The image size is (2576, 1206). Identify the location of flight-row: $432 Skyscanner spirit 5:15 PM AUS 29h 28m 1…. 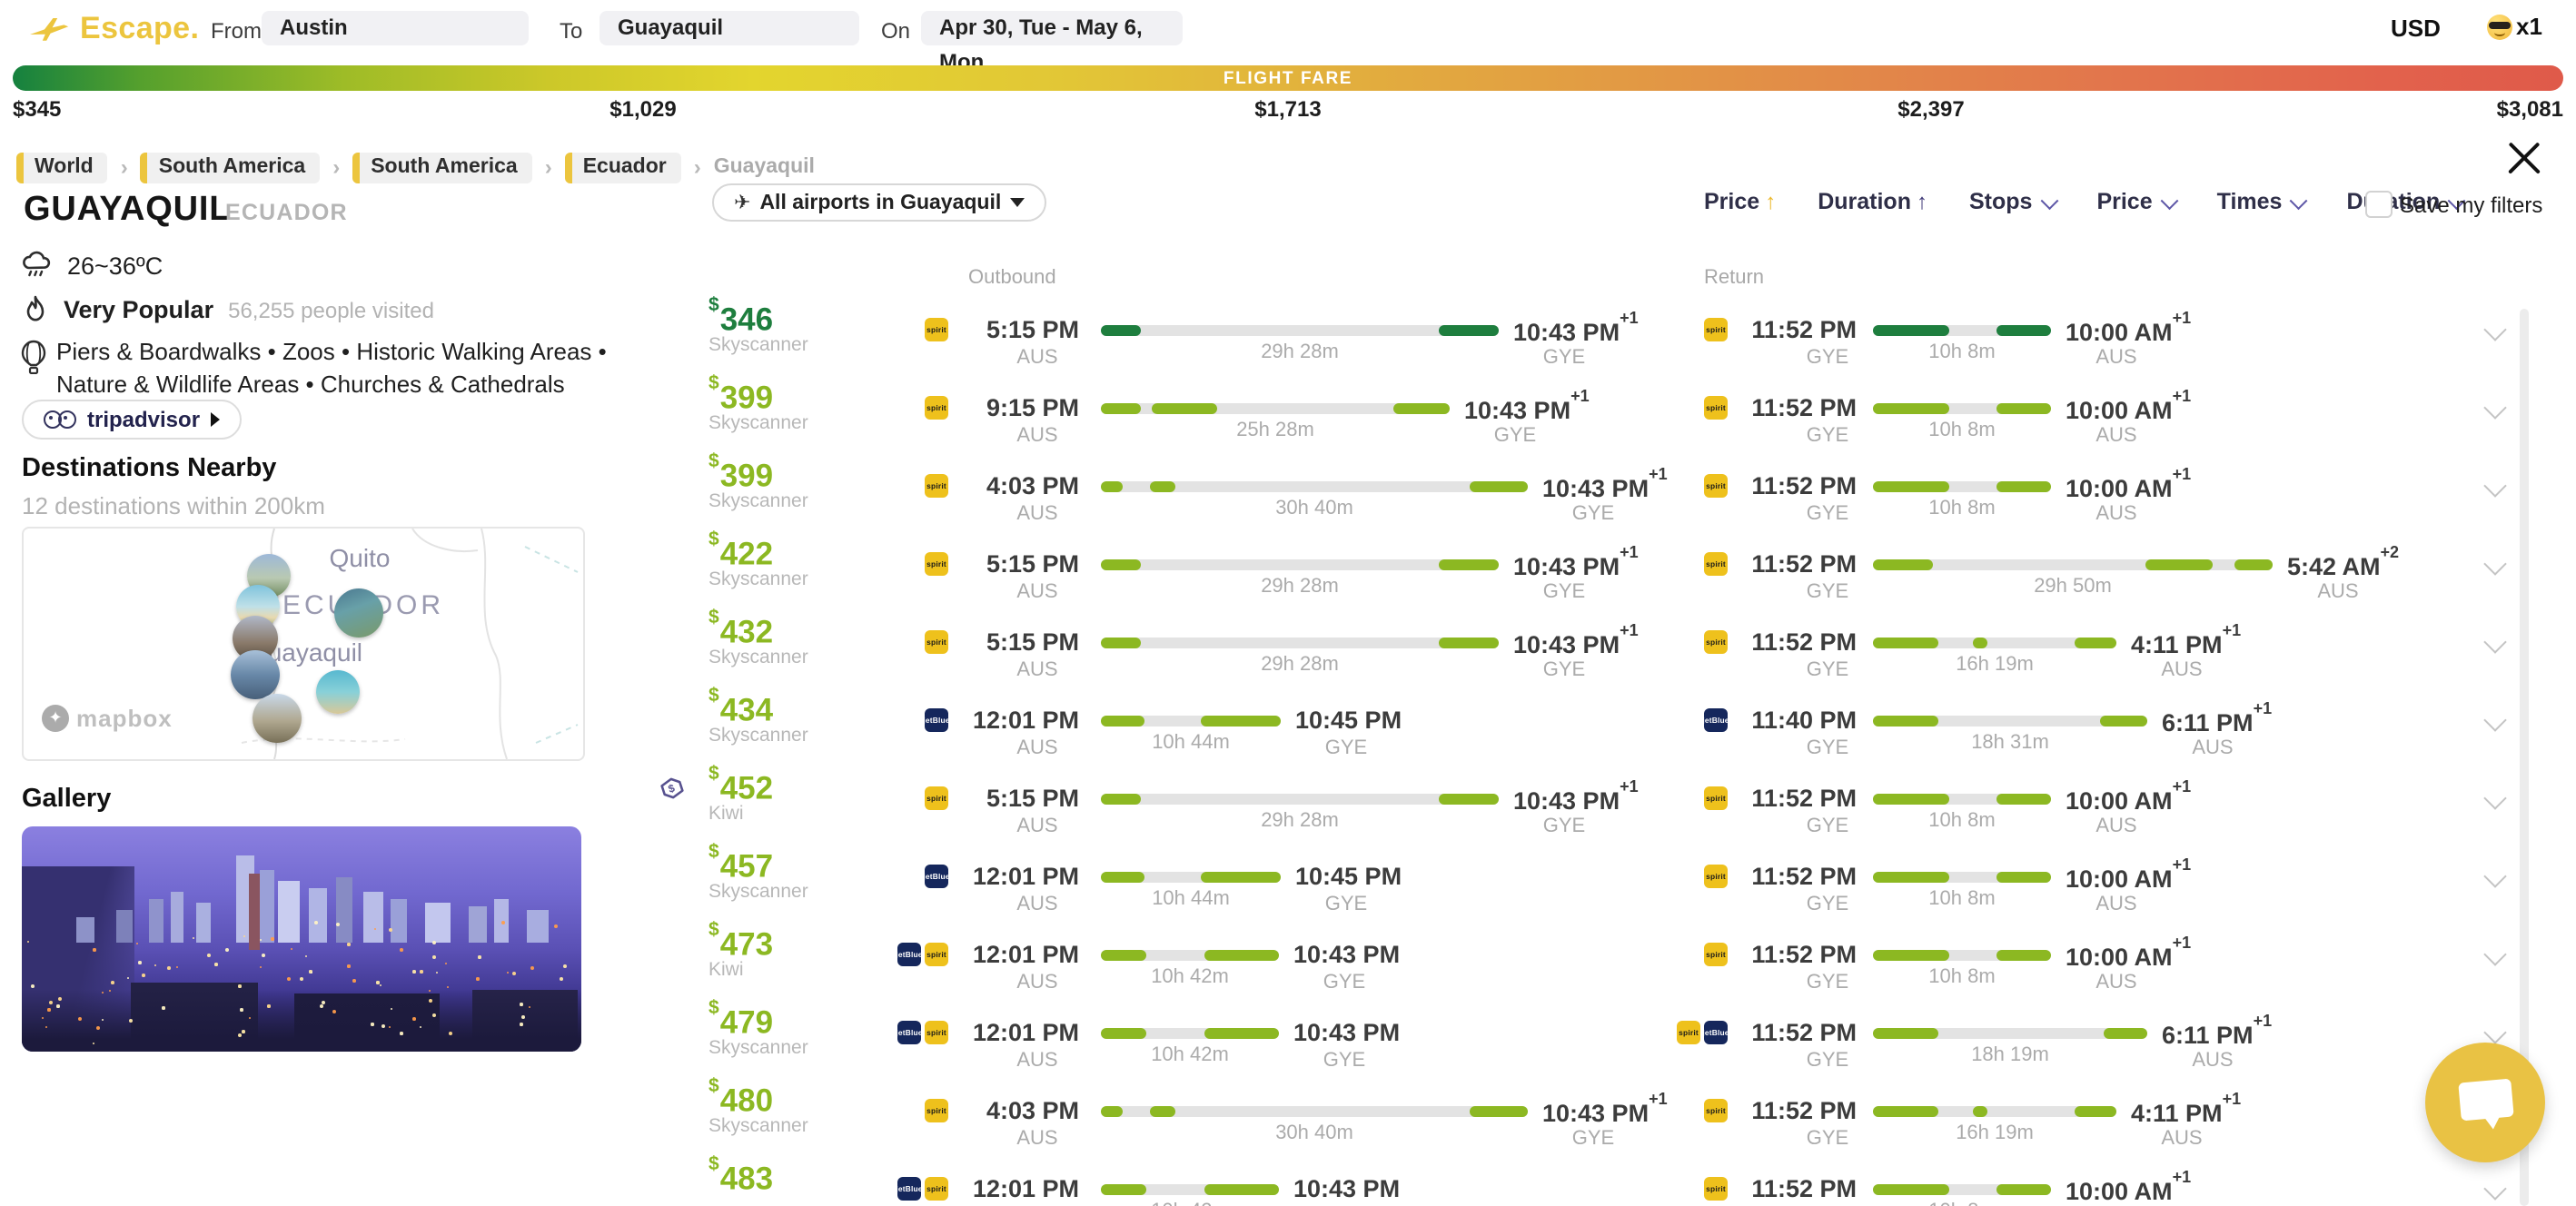
(1288, 642).